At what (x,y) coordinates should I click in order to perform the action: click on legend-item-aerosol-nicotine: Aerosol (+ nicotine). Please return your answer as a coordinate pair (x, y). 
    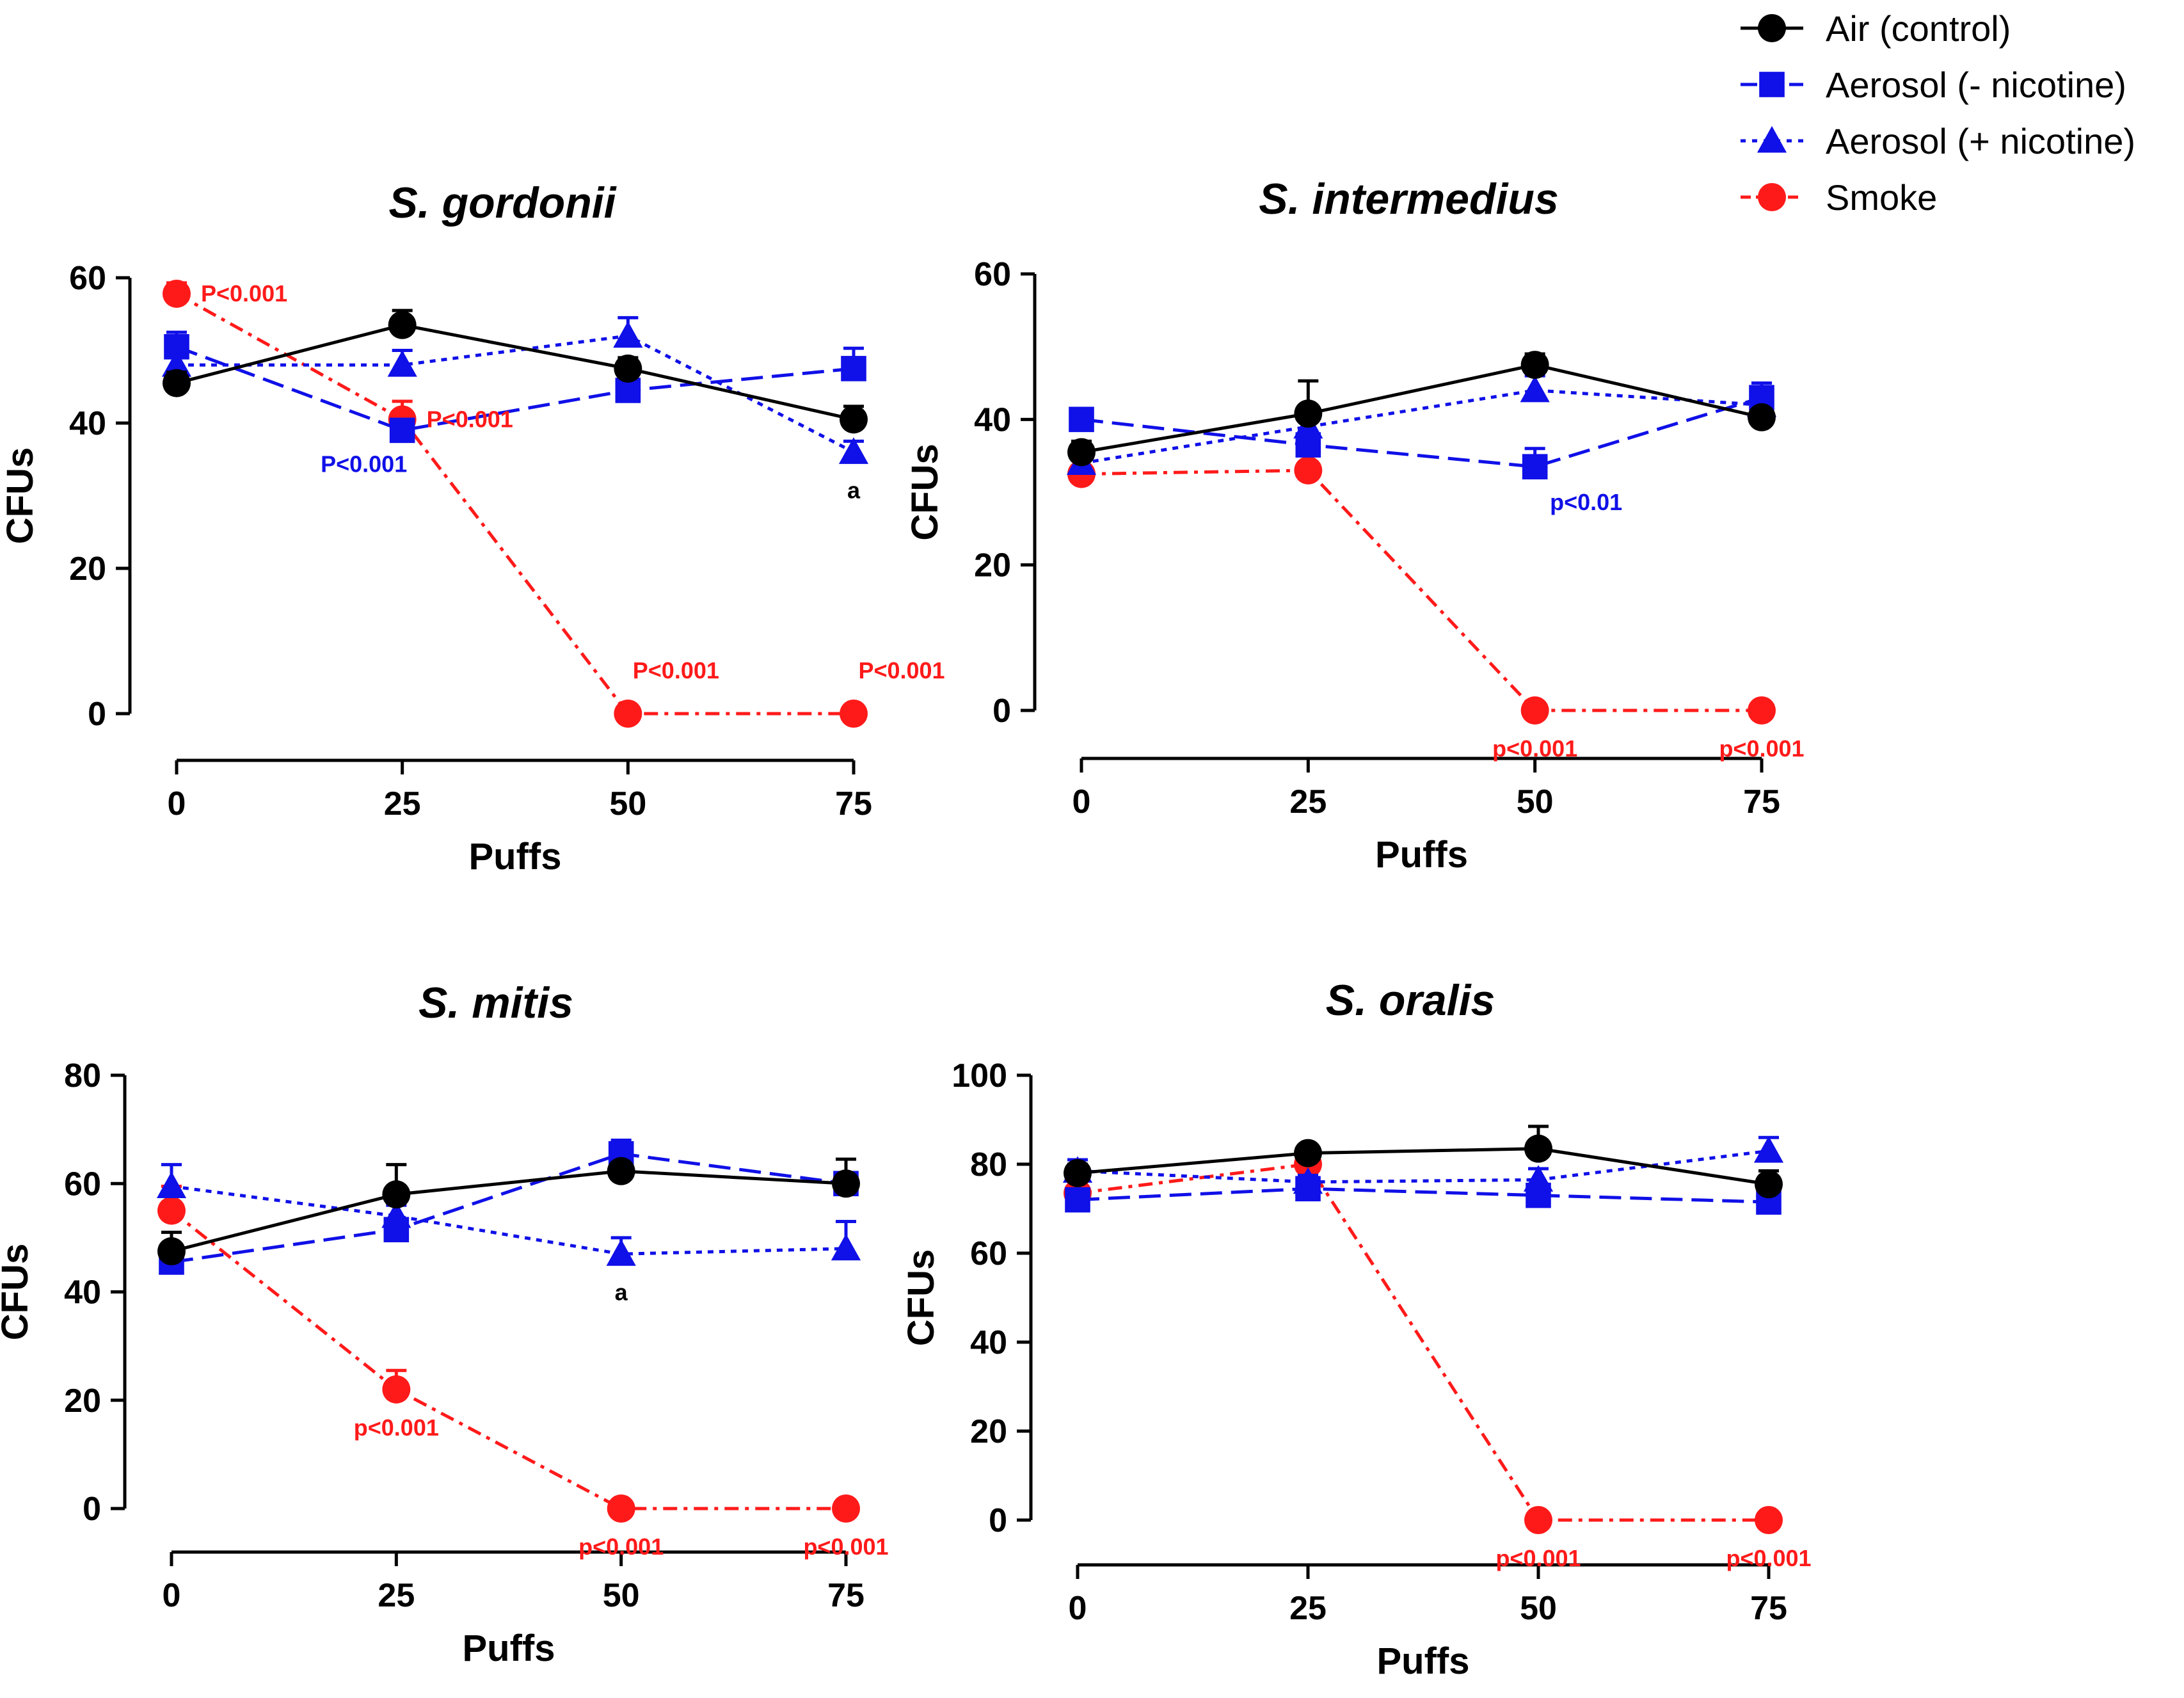
    Looking at the image, I should click on (1938, 141).